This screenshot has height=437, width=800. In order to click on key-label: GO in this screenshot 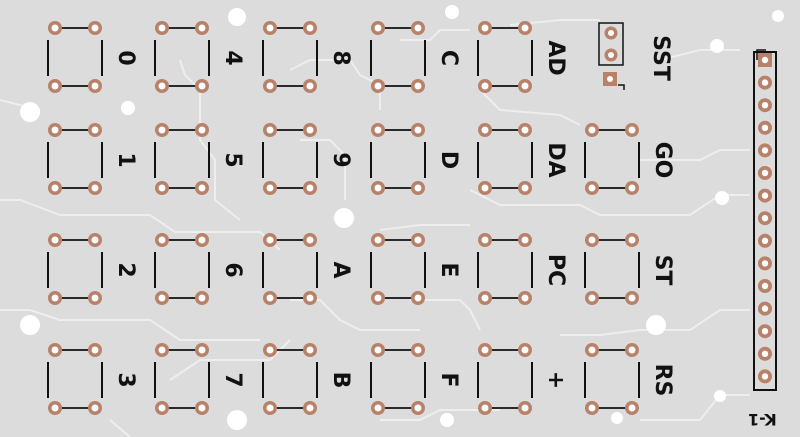, I will do `click(663, 160)`.